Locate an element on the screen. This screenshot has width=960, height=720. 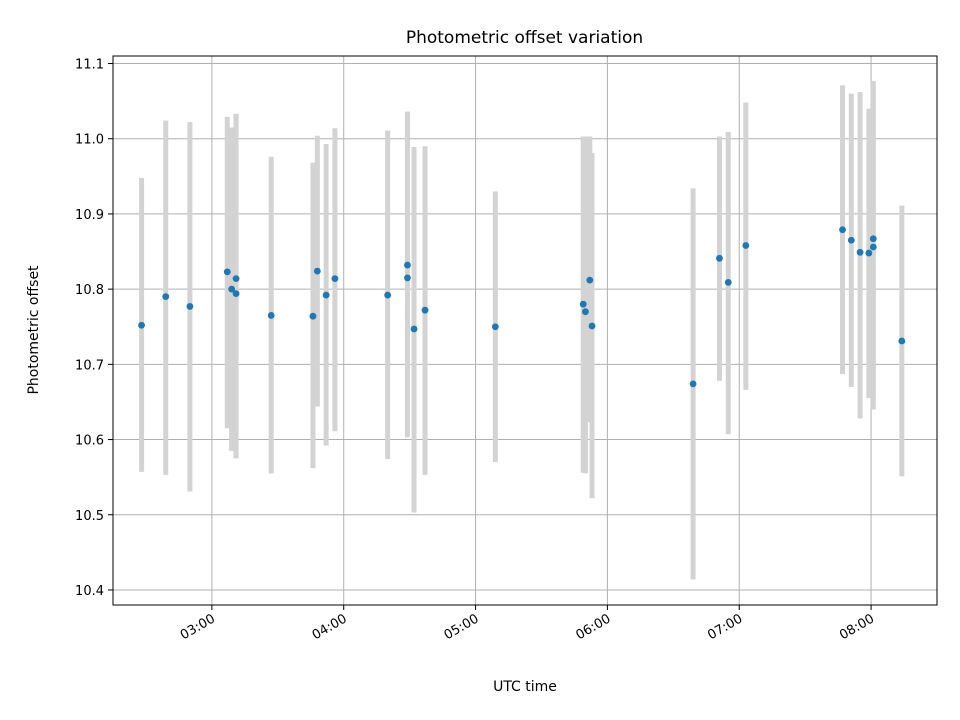
y-tick-label: 11.0 is located at coordinates (89, 140).